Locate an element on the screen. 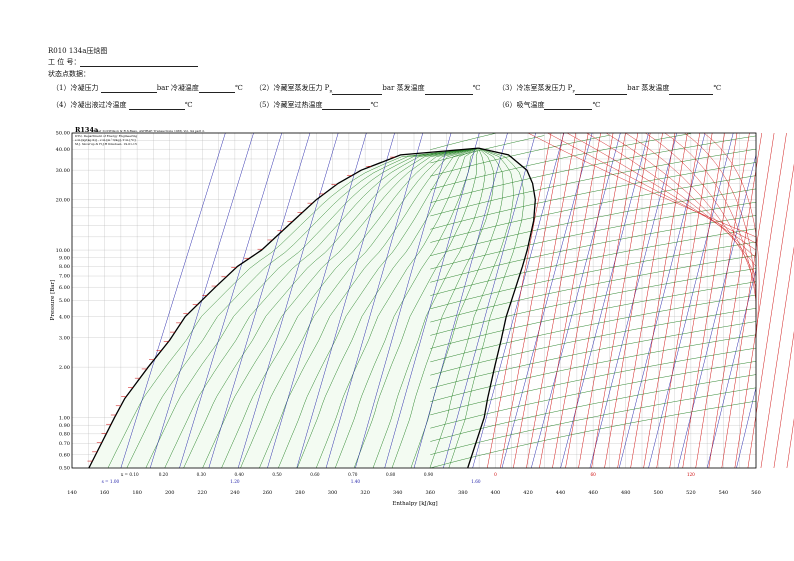 The height and width of the screenshot is (561, 794). x-tick-label: 240 is located at coordinates (235, 493).